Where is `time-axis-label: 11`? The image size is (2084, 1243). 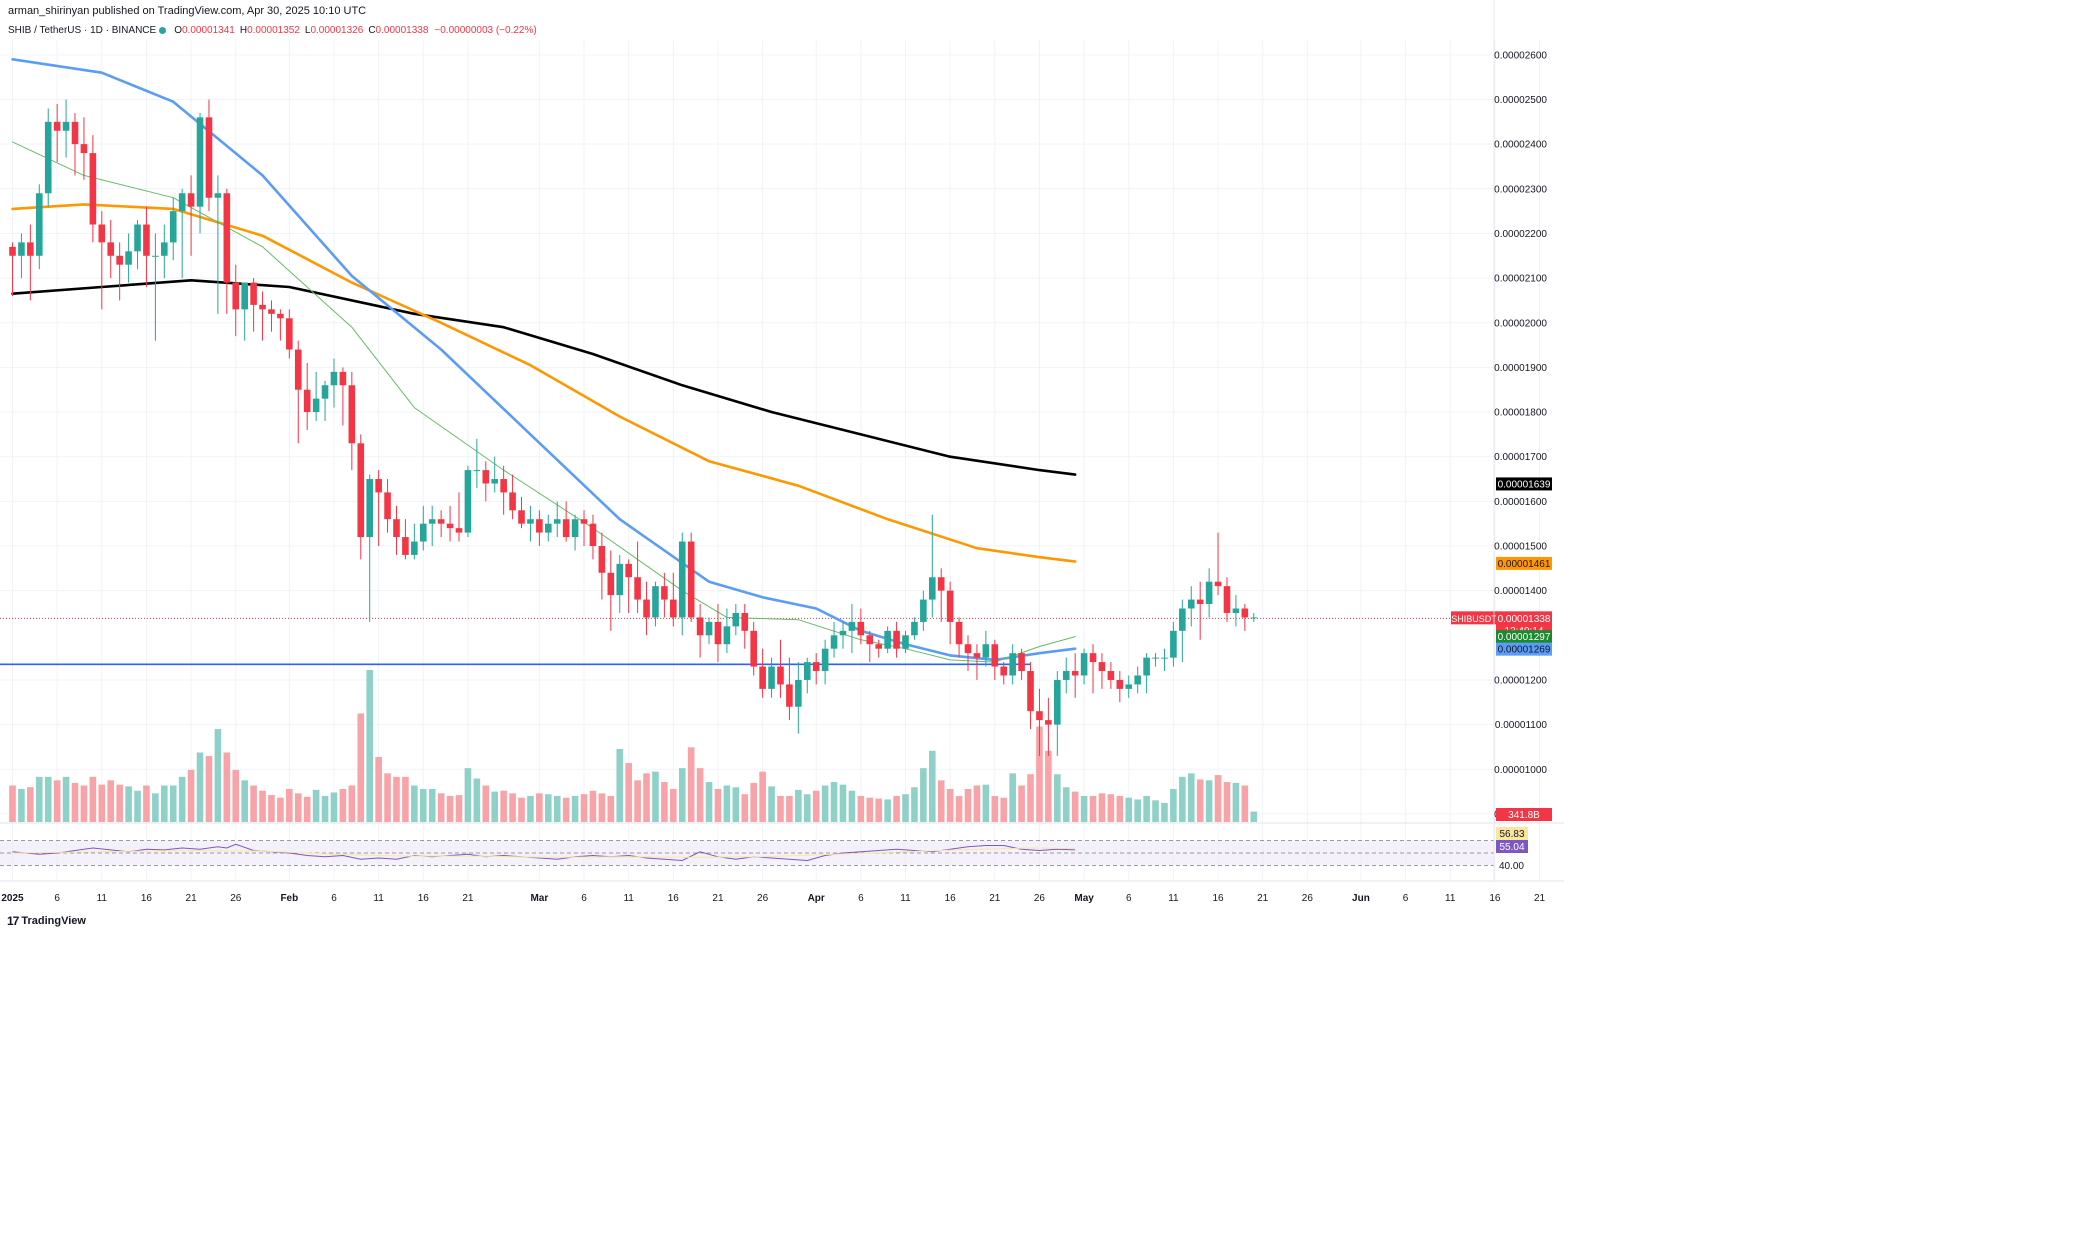 time-axis-label: 11 is located at coordinates (102, 898).